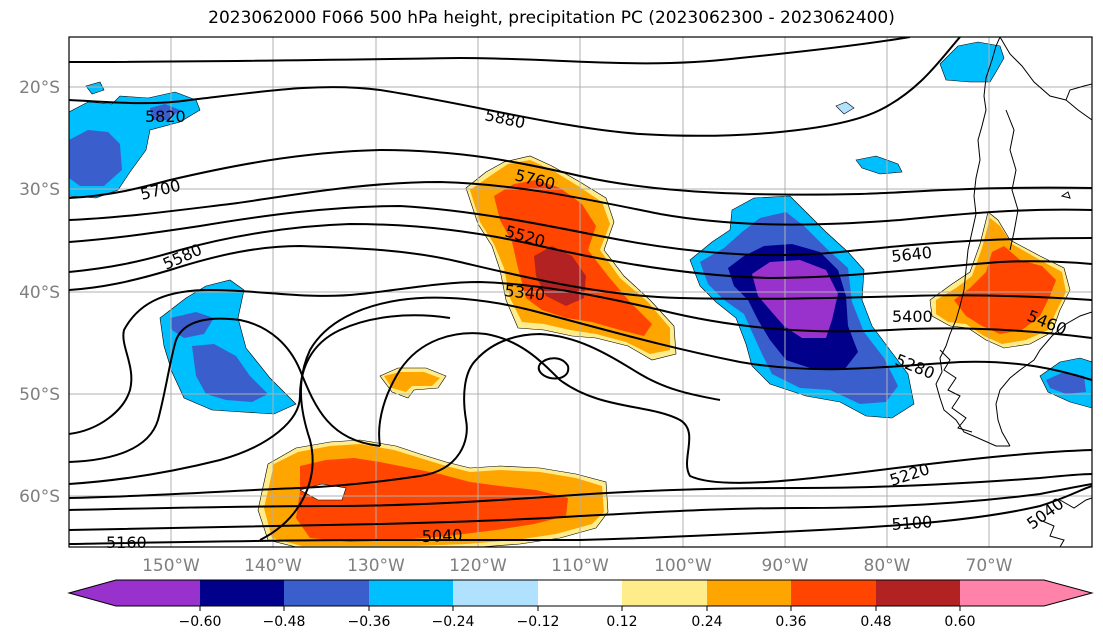 This screenshot has height=641, width=1103. I want to click on colorbar-extend-high, so click(1068, 593).